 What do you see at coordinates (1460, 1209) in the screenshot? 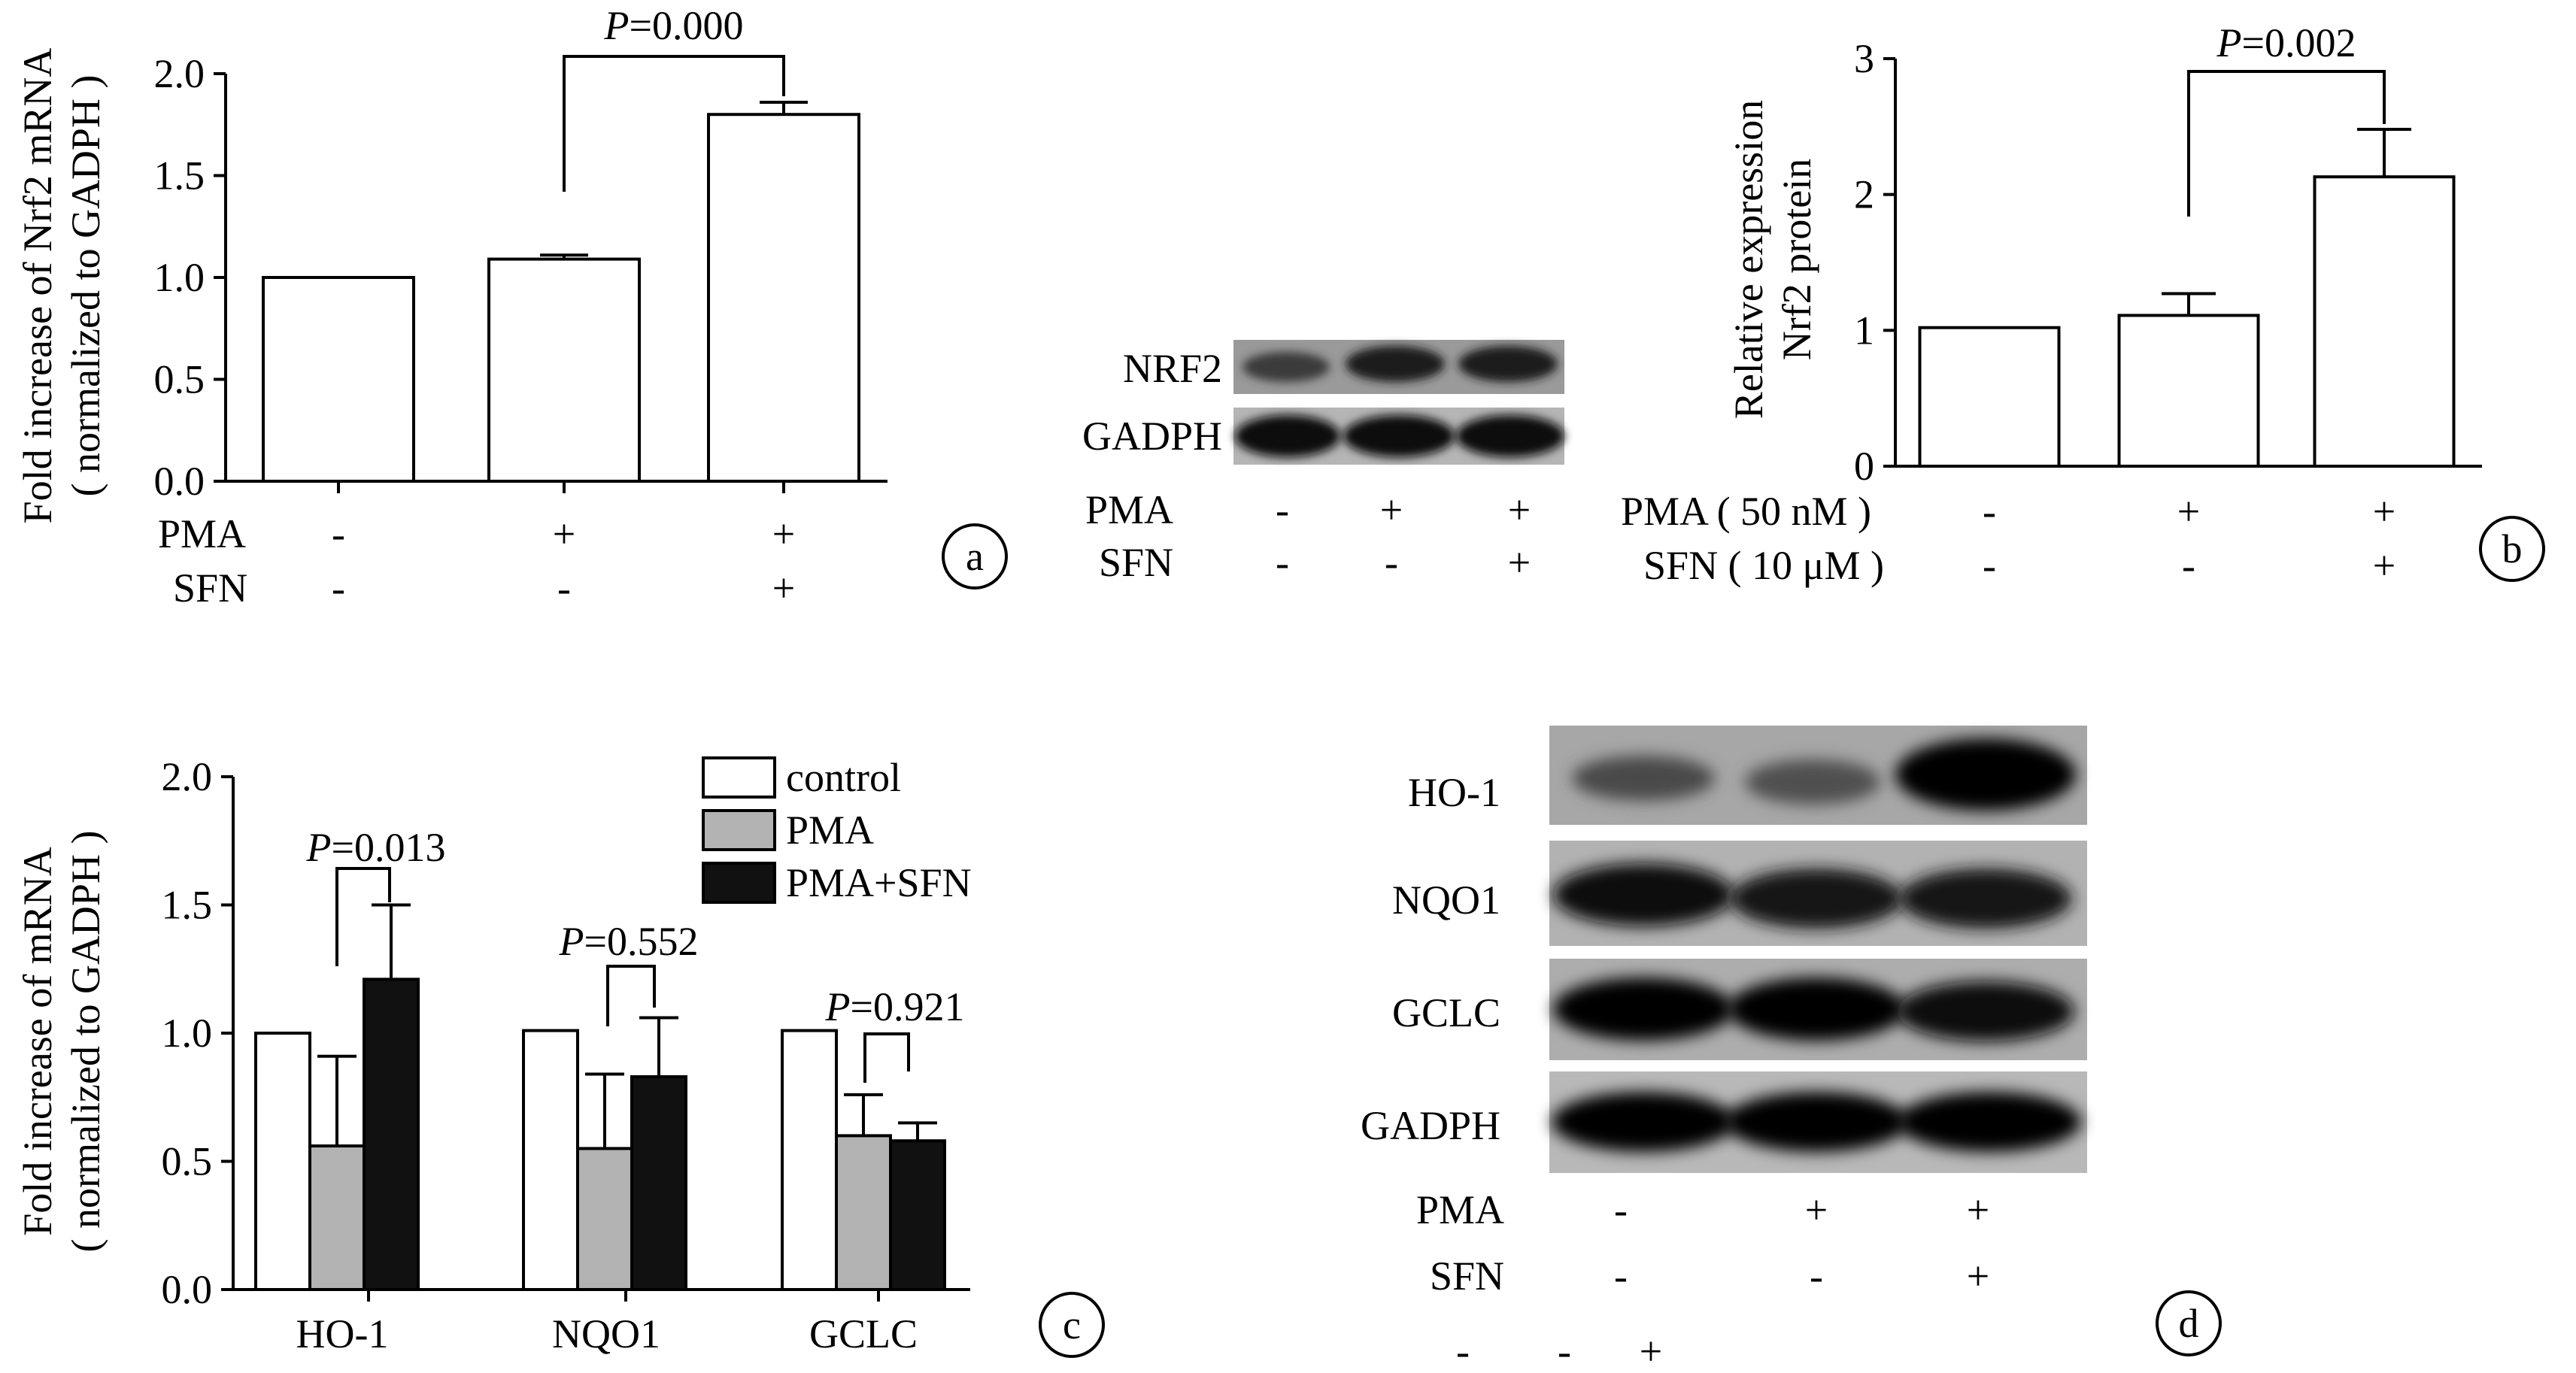
I see `panel-d-row1-label: PMA` at bounding box center [1460, 1209].